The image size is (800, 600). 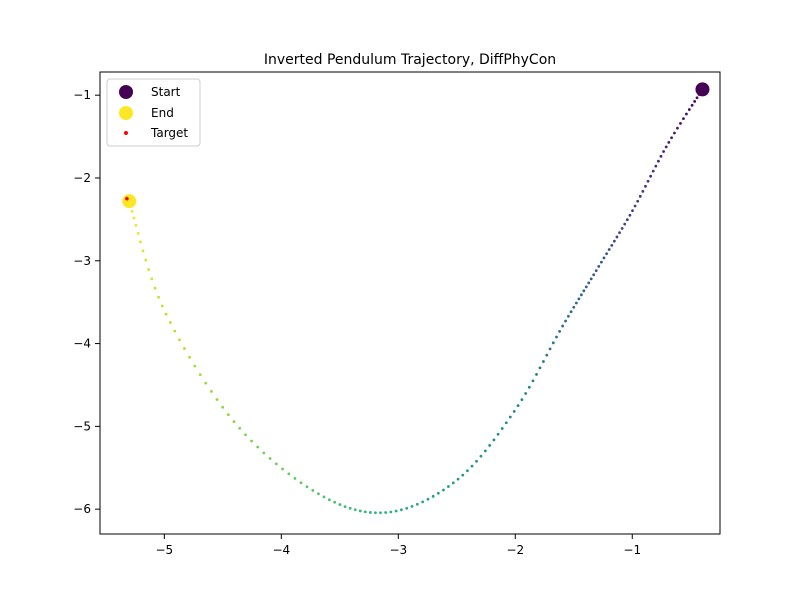 What do you see at coordinates (702, 89) in the screenshot?
I see `start-point` at bounding box center [702, 89].